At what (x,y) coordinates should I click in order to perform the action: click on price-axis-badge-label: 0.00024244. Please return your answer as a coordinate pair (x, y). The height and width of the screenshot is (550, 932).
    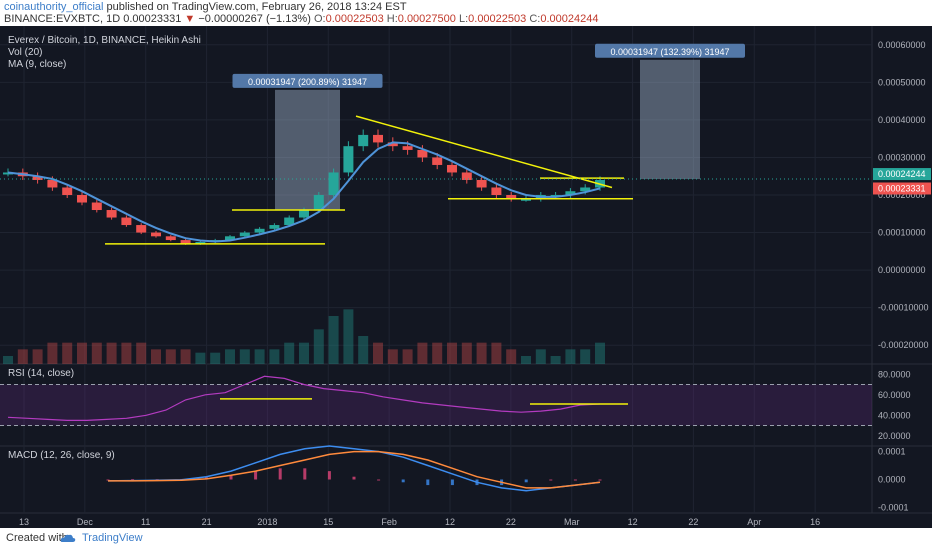
    Looking at the image, I should click on (902, 174).